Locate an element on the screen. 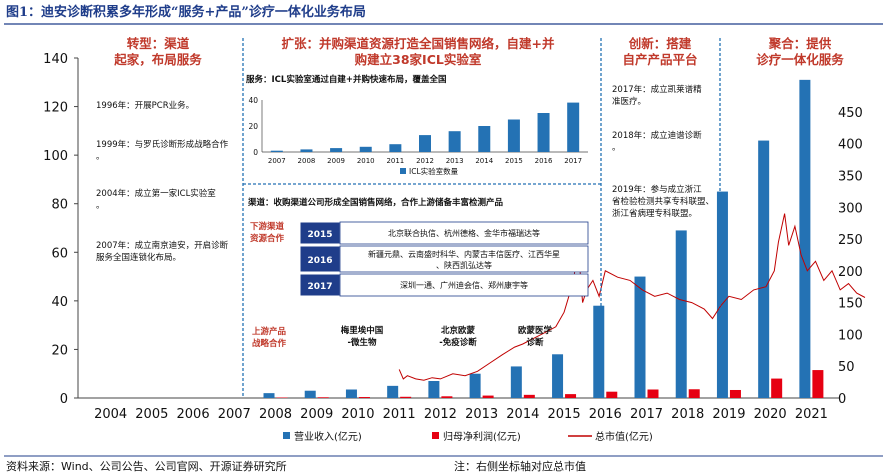 Image resolution: width=887 pixels, height=475 pixels. x-tick-label: 2006 is located at coordinates (193, 414).